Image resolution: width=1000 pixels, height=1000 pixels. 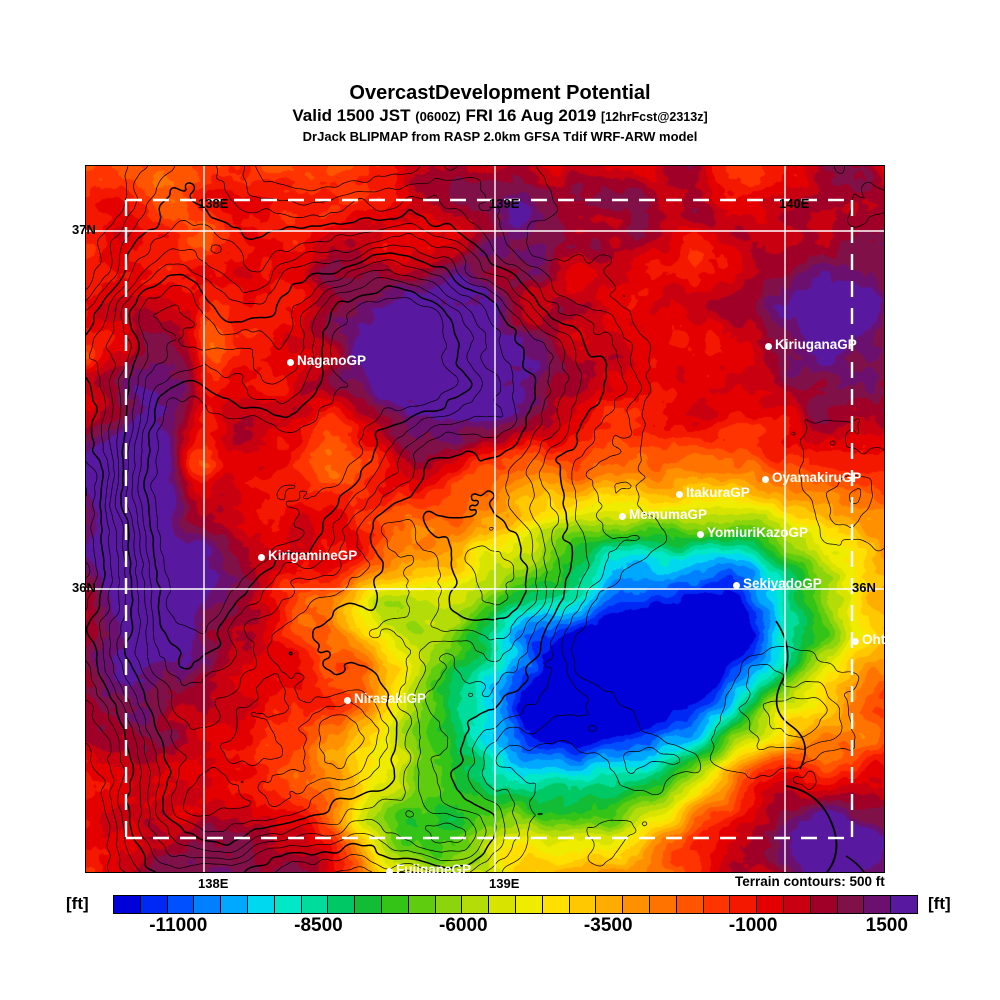 What do you see at coordinates (434, 869) in the screenshot?
I see `station-label-fujiganegp: FujiganeGP` at bounding box center [434, 869].